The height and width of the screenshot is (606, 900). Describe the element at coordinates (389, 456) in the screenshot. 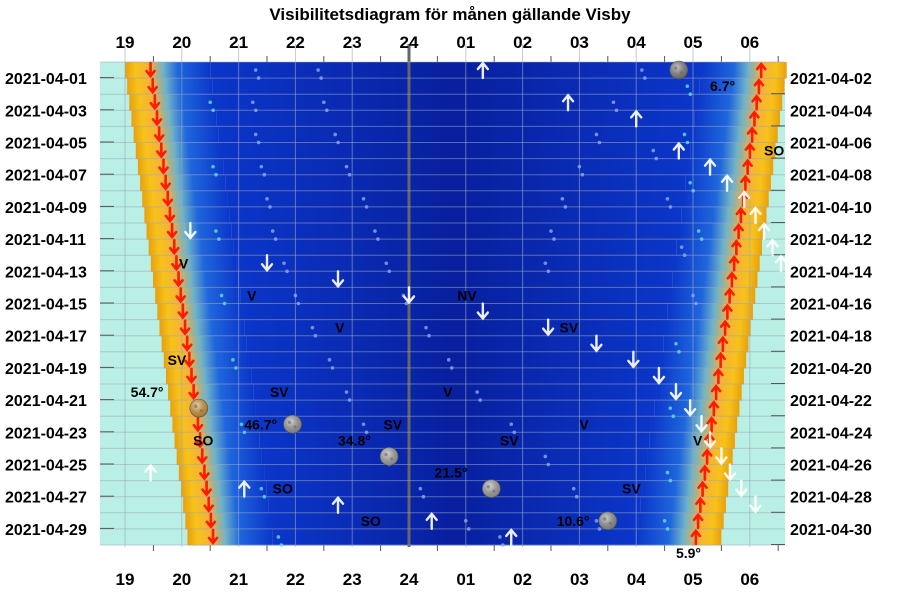

I see `moon-shading` at that location.